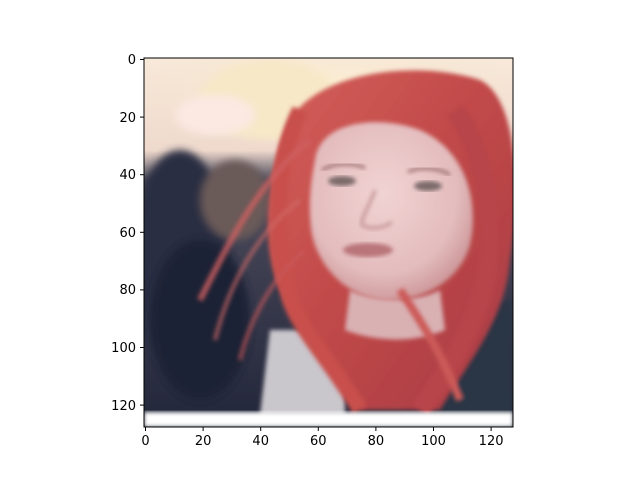  What do you see at coordinates (123, 348) in the screenshot?
I see `y-tick-label: 100` at bounding box center [123, 348].